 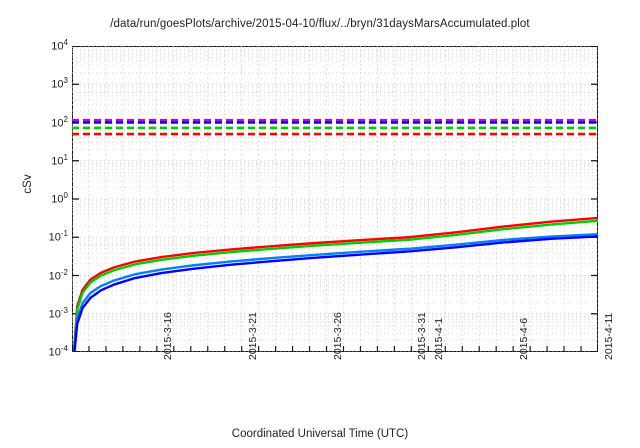 I want to click on x-axis-tick-label: 2015-4-6, so click(x=524, y=338).